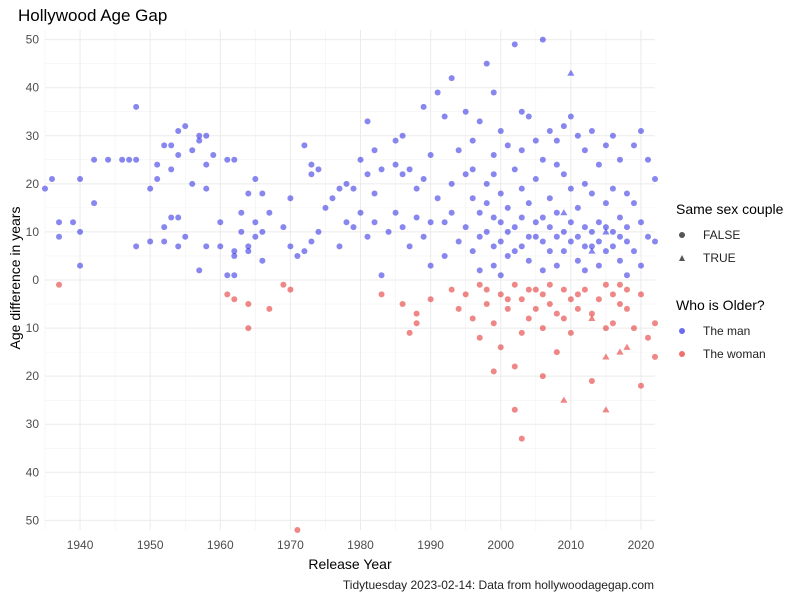 Image resolution: width=800 pixels, height=600 pixels. What do you see at coordinates (150, 545) in the screenshot?
I see `x-tick-label: 1950` at bounding box center [150, 545].